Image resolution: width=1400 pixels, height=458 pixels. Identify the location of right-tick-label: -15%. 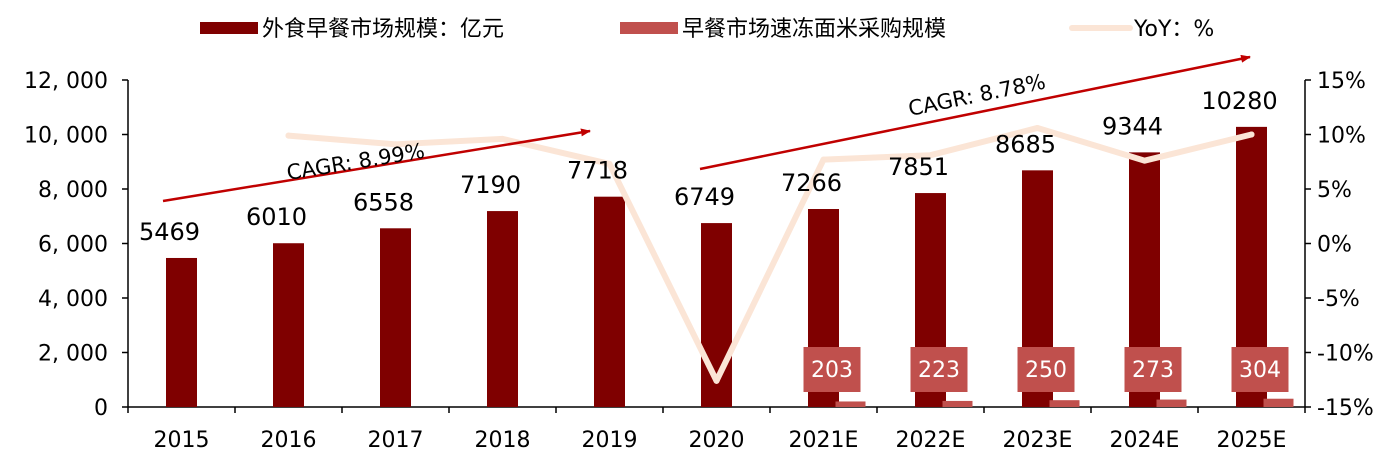
(1345, 408).